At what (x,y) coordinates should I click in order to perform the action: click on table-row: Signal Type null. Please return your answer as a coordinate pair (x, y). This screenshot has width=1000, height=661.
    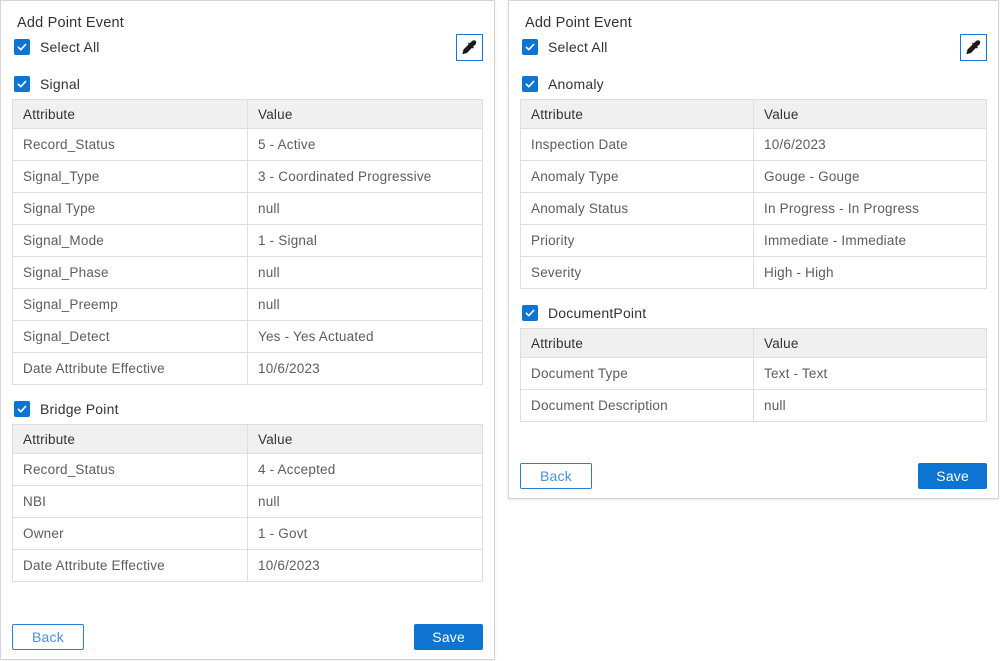
    Looking at the image, I should click on (247, 208).